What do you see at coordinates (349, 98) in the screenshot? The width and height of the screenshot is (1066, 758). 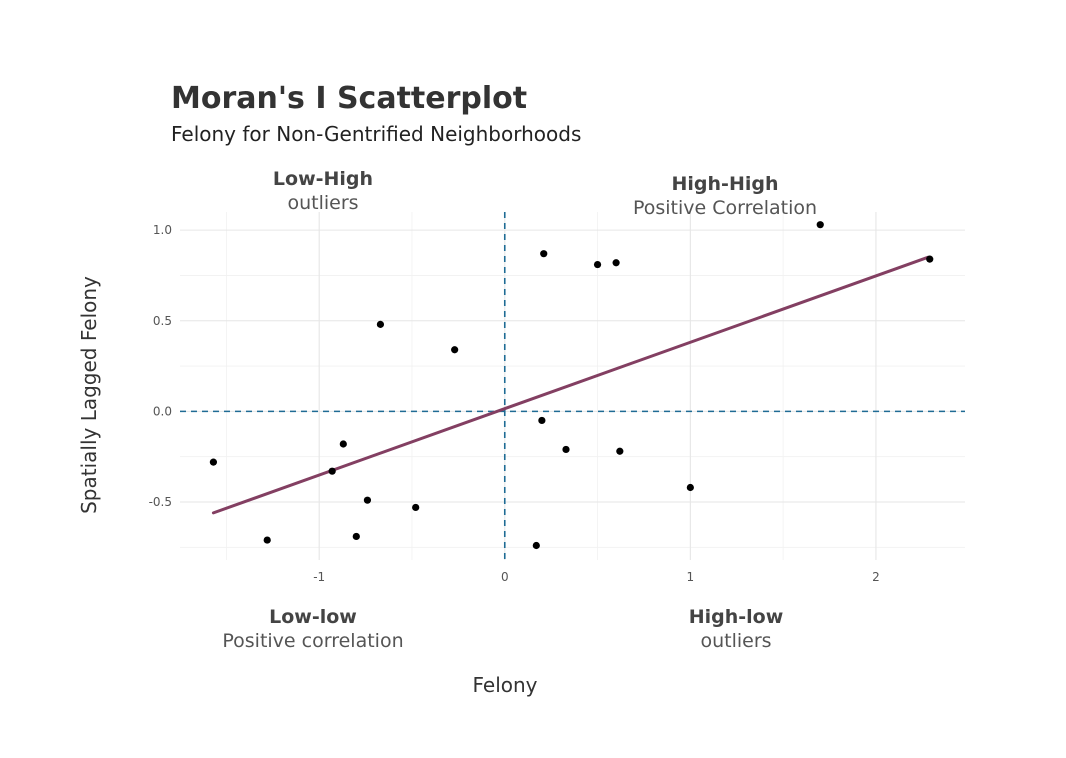 I see `chart-title: Moran's I Scatterplot` at bounding box center [349, 98].